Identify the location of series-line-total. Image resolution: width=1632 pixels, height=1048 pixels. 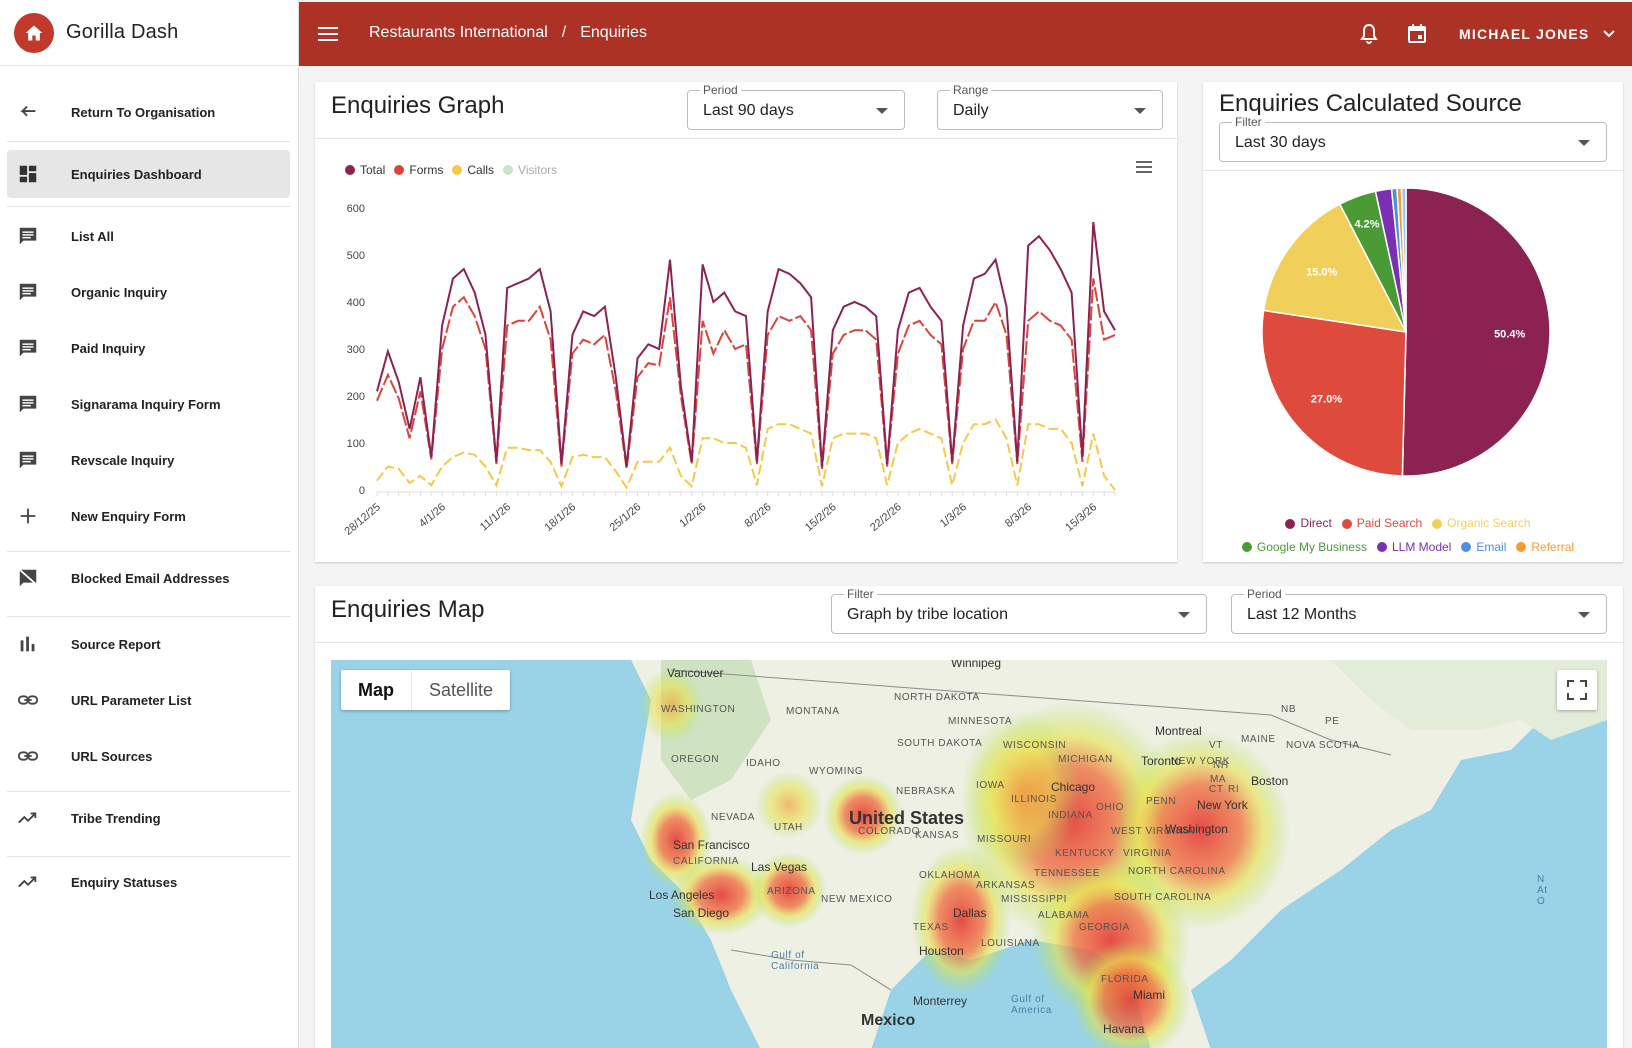
(746, 344).